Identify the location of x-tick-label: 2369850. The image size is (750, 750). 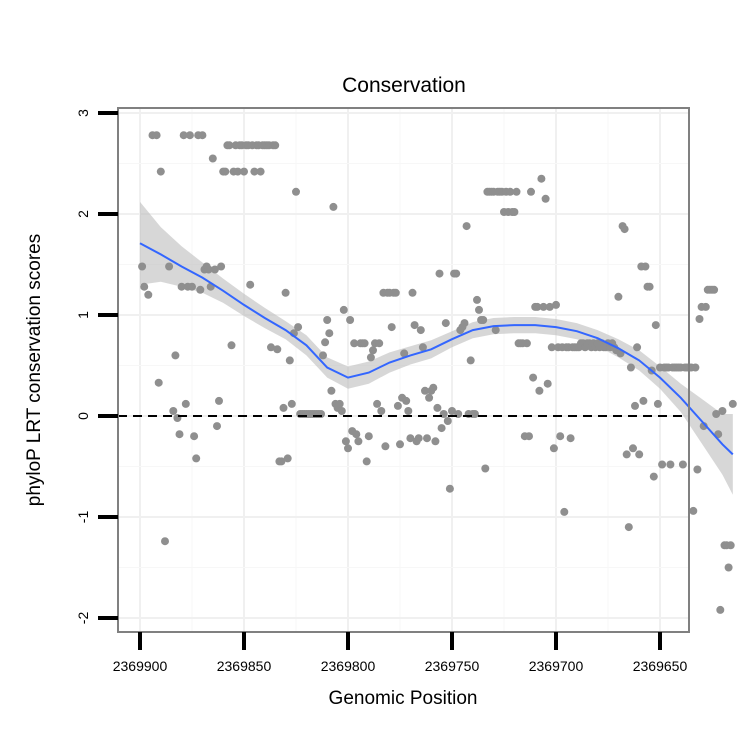
(244, 666).